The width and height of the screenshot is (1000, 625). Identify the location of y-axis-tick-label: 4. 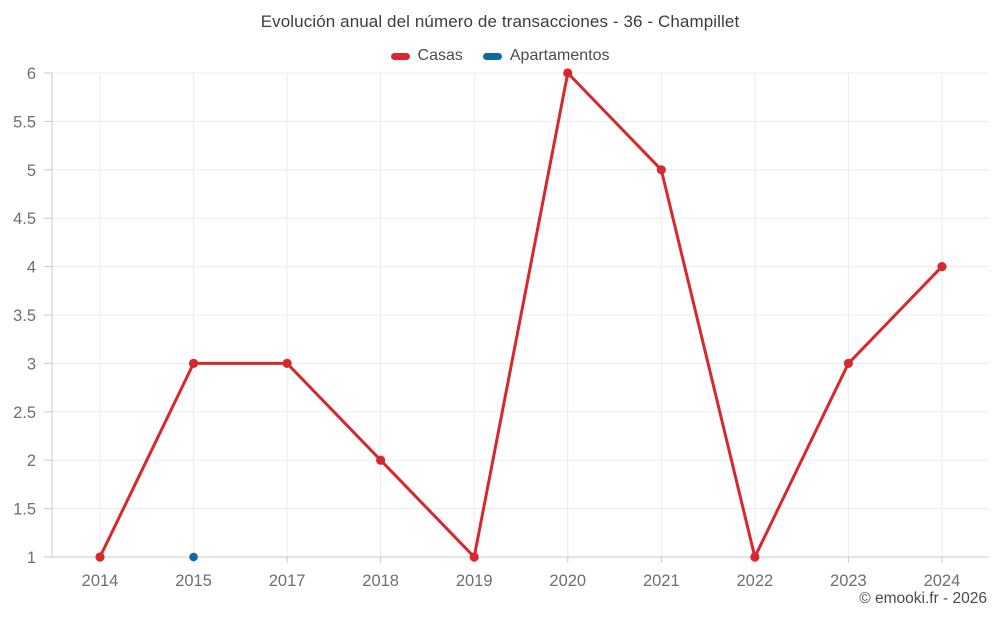
(31, 268).